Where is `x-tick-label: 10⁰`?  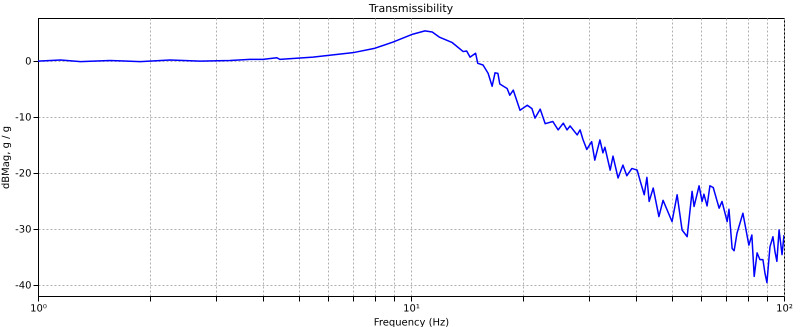
x-tick-label: 10⁰ is located at coordinates (38, 309).